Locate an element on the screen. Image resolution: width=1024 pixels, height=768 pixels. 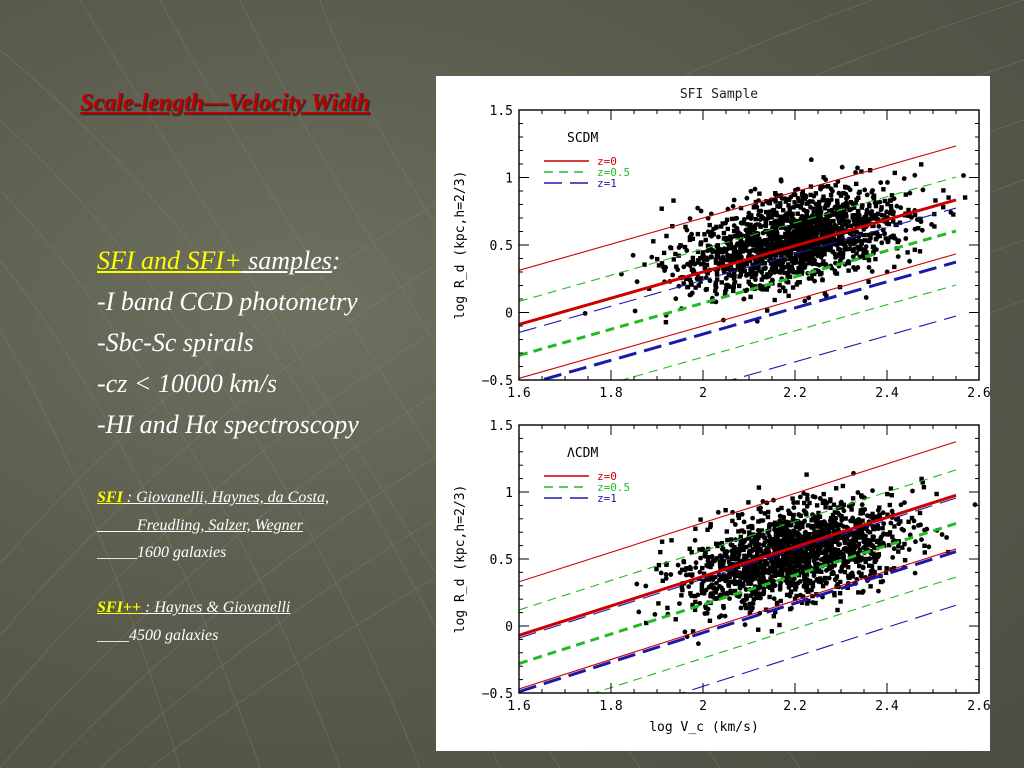
chart-title: SFI Sample is located at coordinates (719, 94).